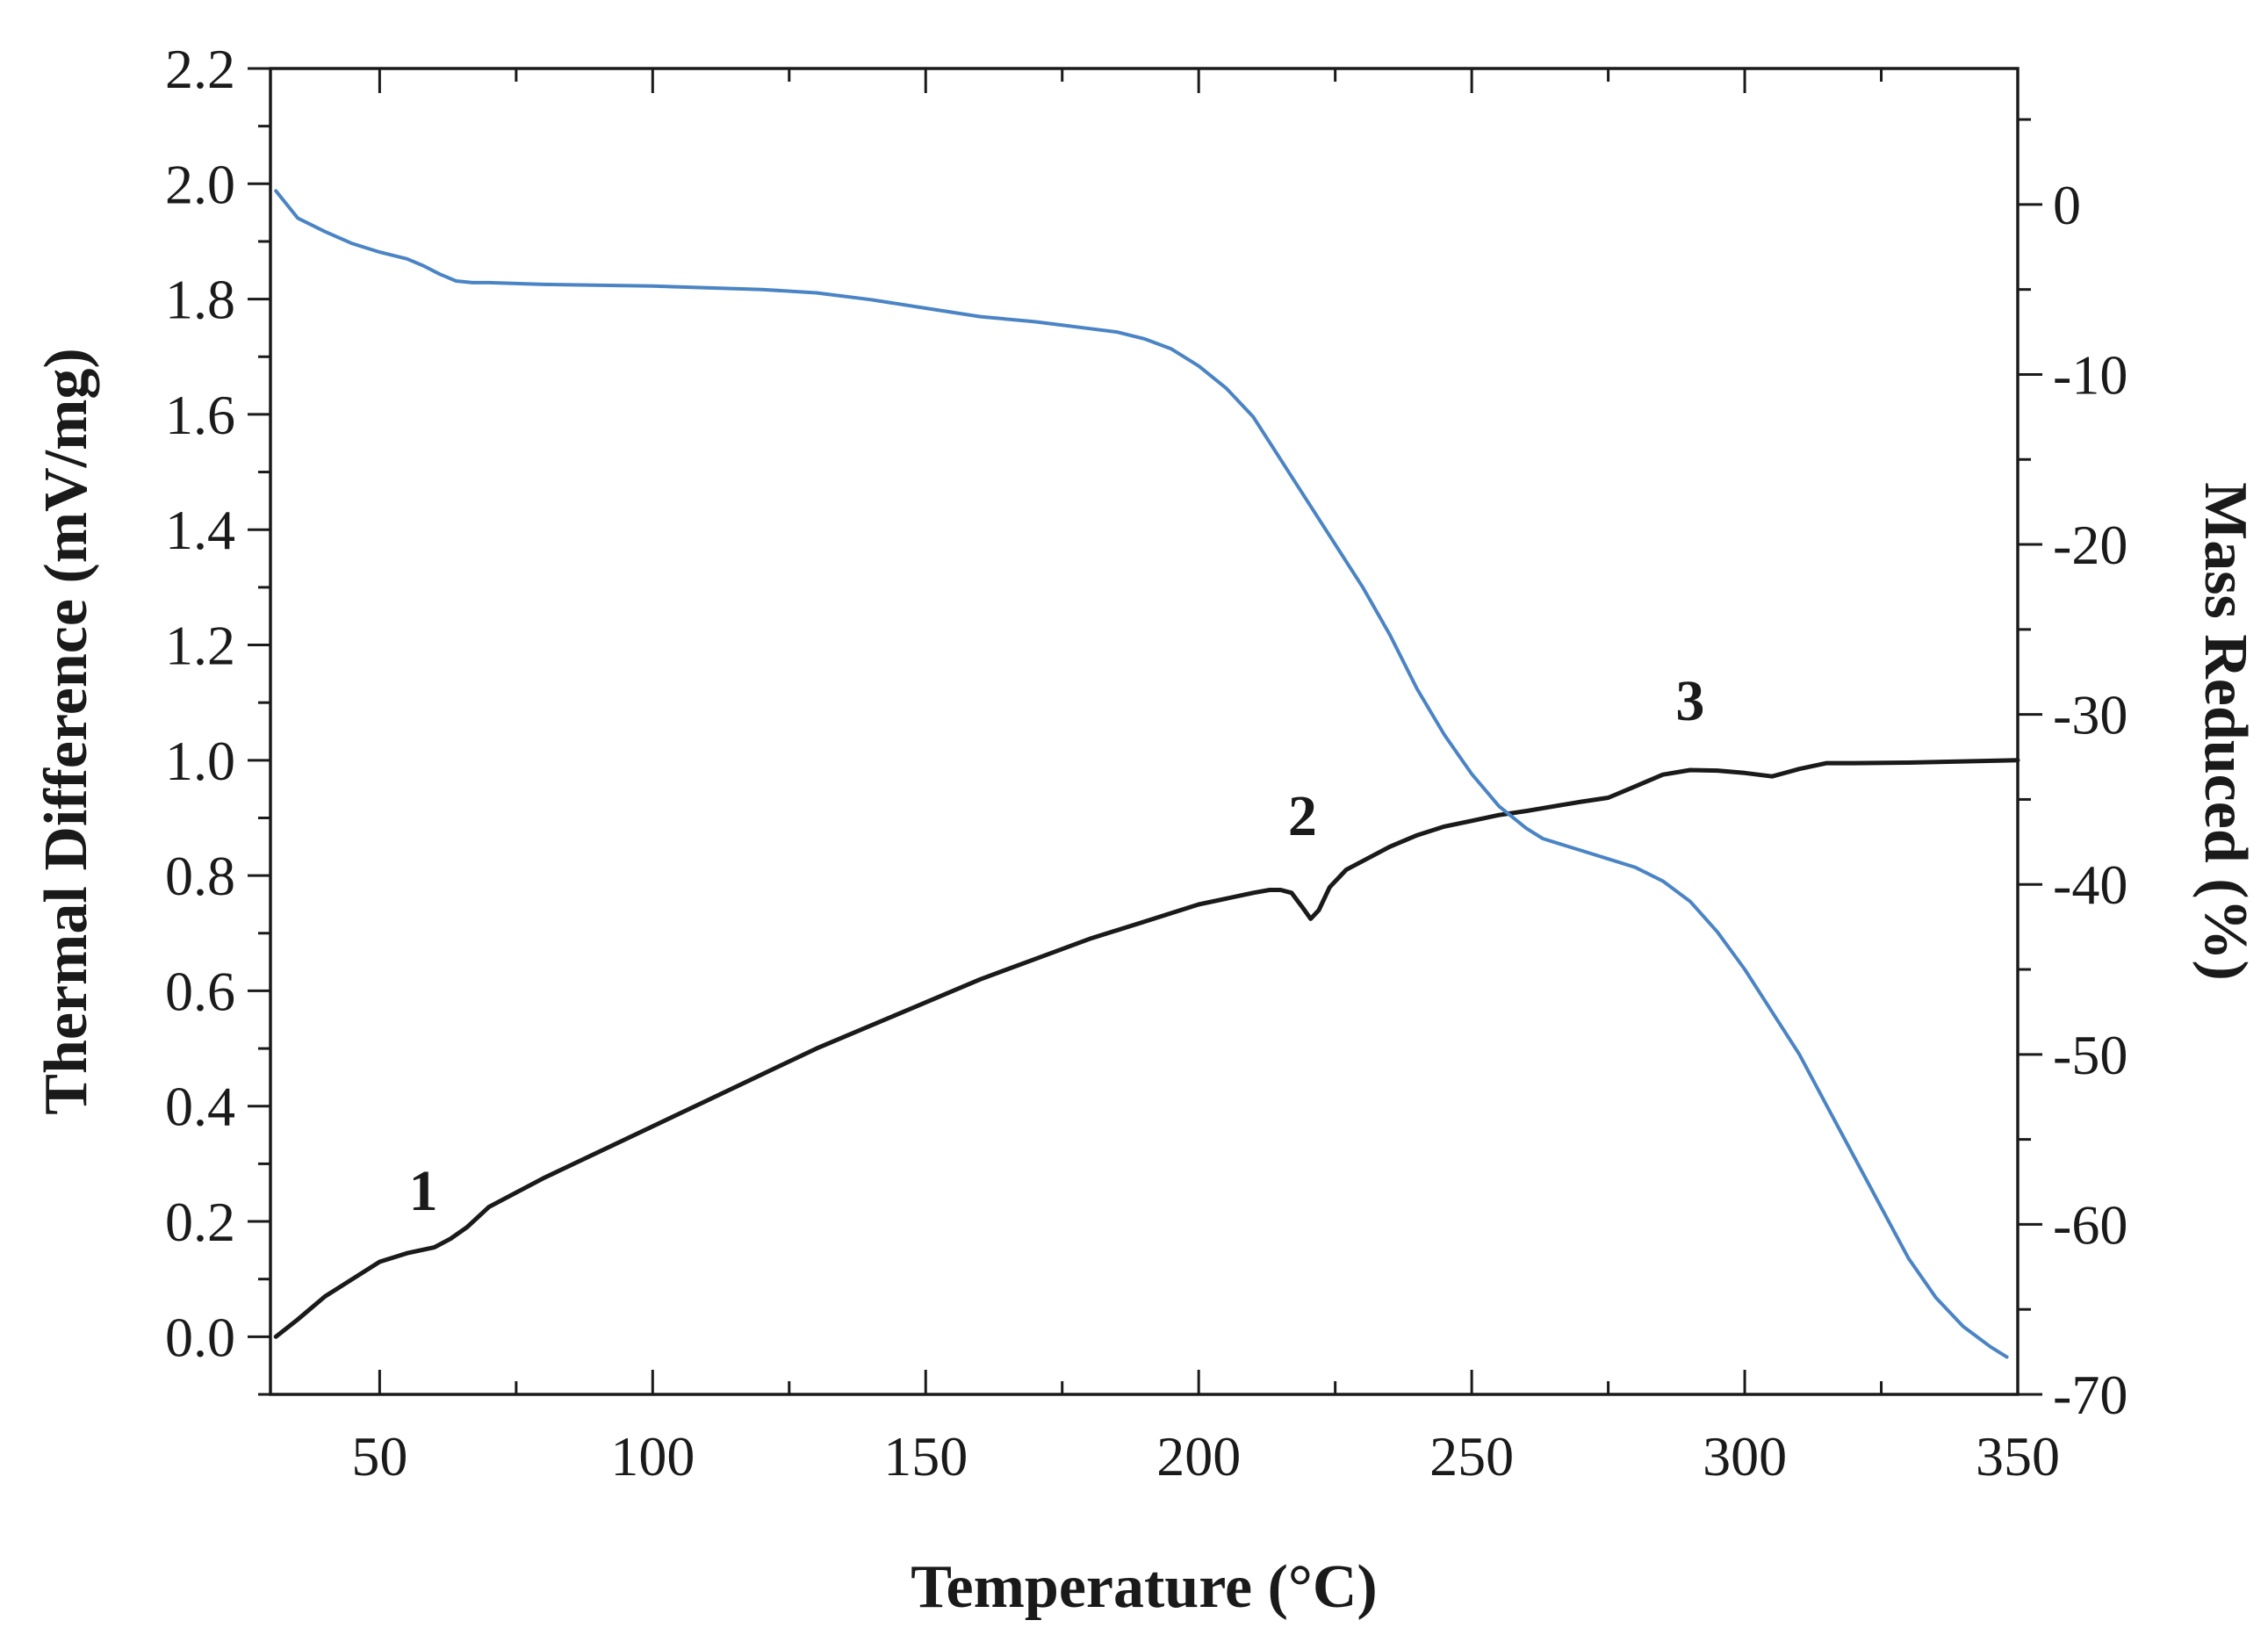 This screenshot has width=2268, height=1642. Describe the element at coordinates (1471, 1456) in the screenshot. I see `x-tick-label: 250` at that location.